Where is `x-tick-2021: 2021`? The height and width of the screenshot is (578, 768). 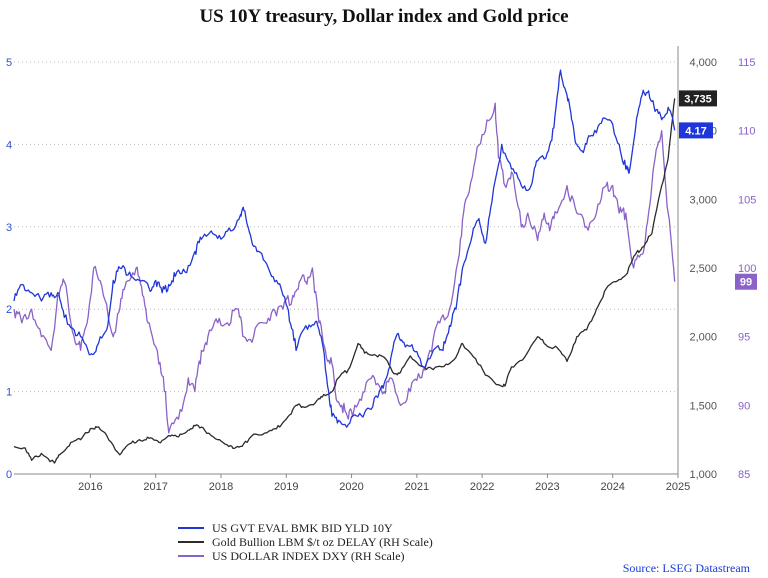 x-tick-2021: 2021 is located at coordinates (417, 487).